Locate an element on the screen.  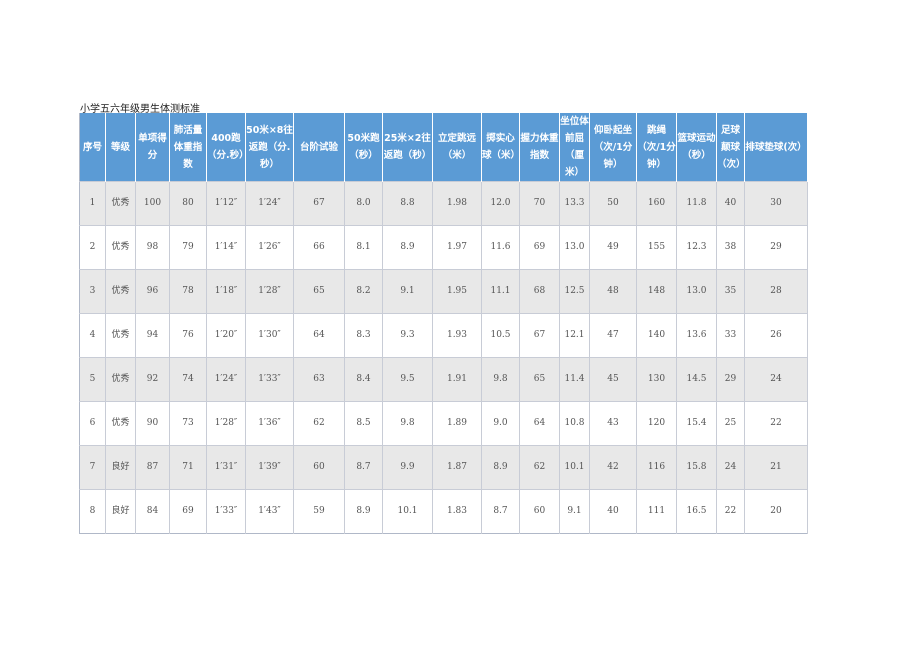
table-cell: 76 is located at coordinates (188, 335).